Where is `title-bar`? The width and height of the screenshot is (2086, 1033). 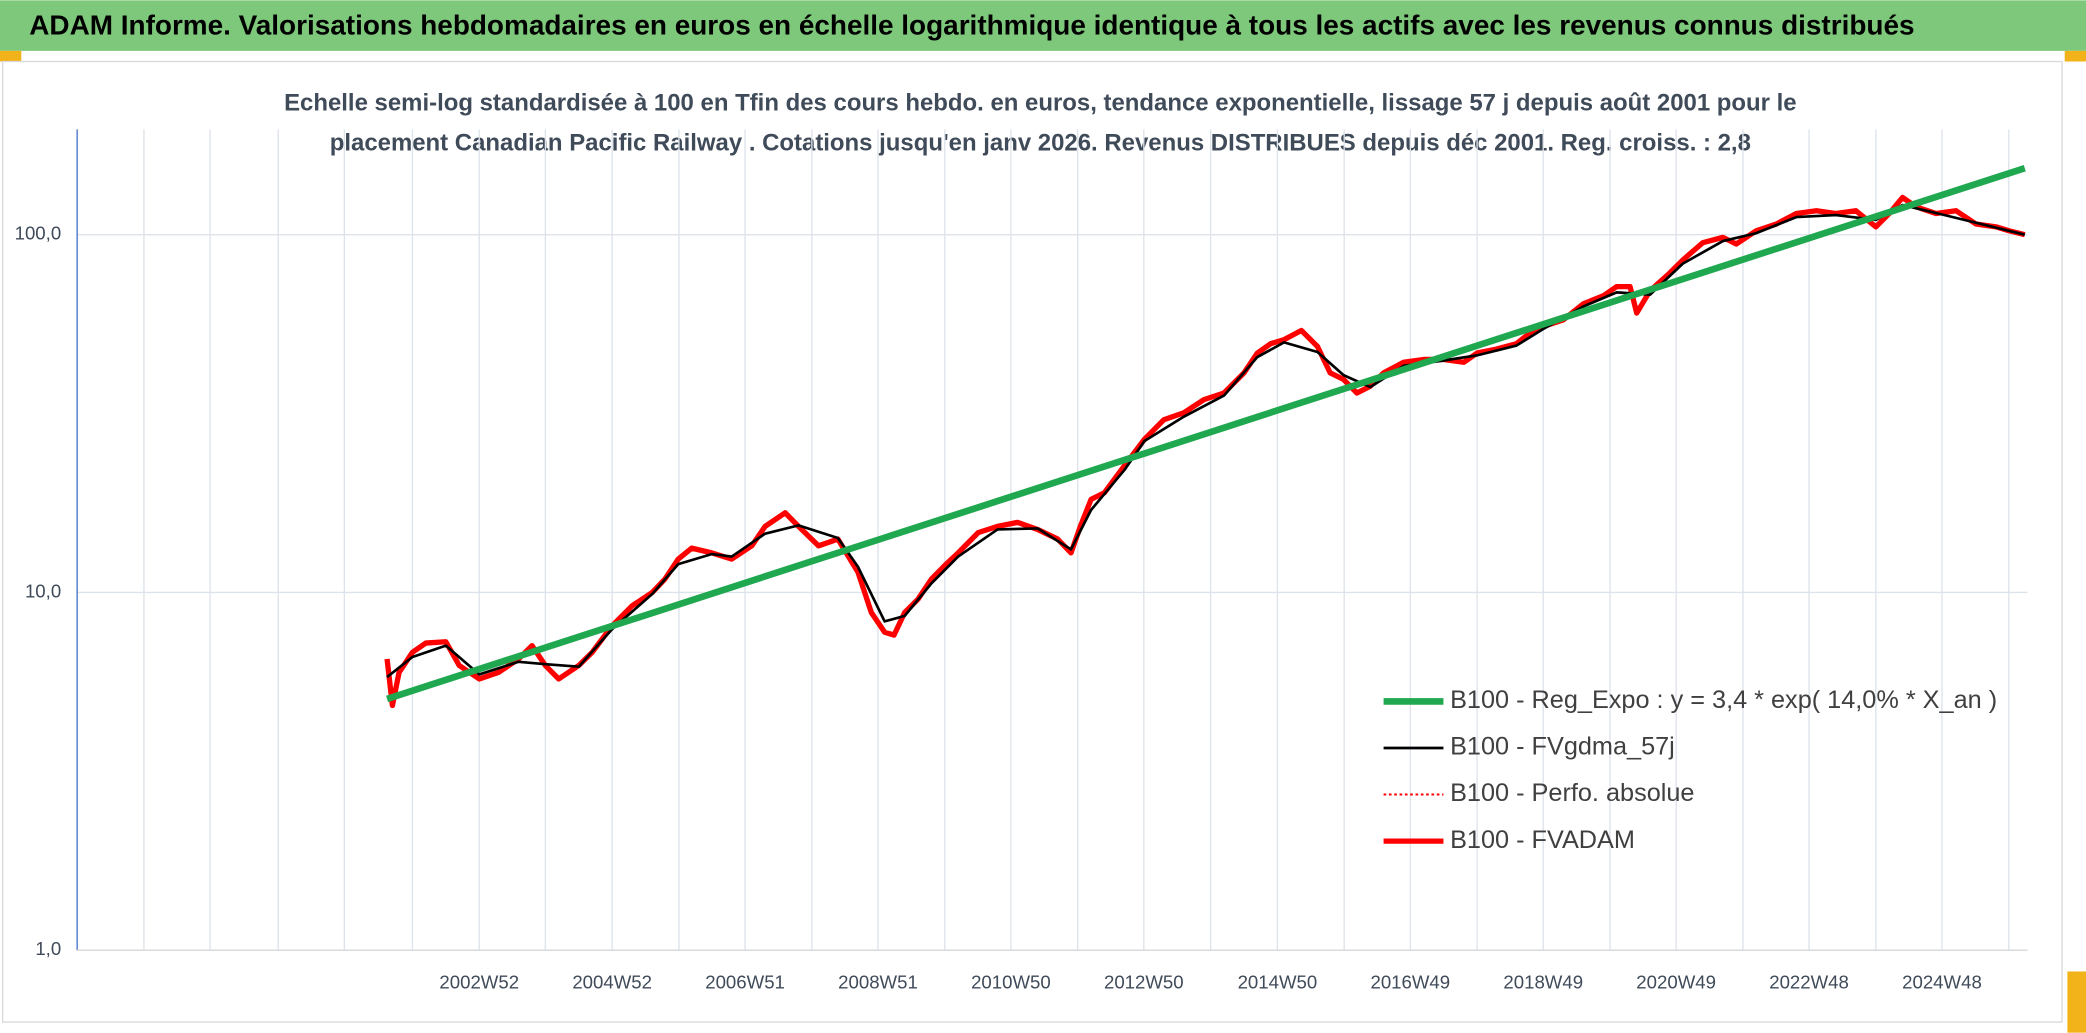 title-bar is located at coordinates (1043, 25).